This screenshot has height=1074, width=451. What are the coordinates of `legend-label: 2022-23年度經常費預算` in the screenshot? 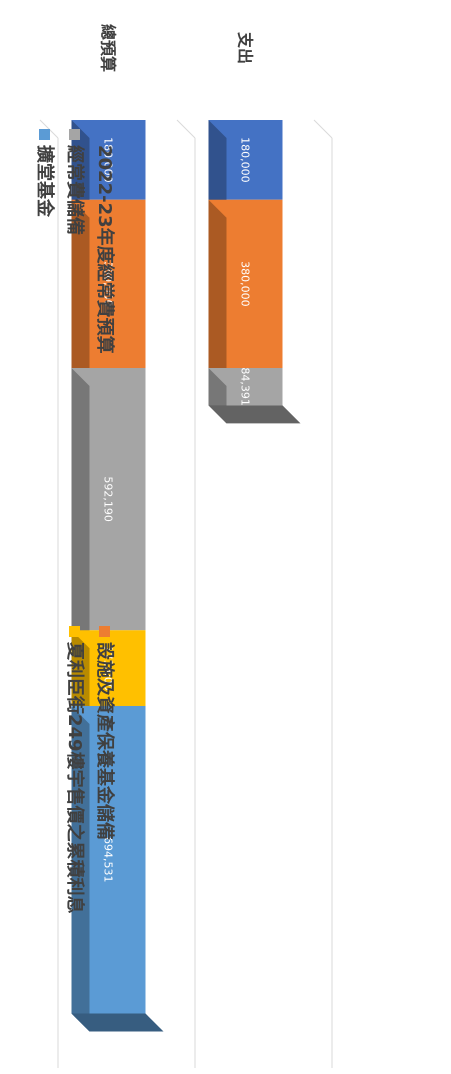 It's located at (105, 249).